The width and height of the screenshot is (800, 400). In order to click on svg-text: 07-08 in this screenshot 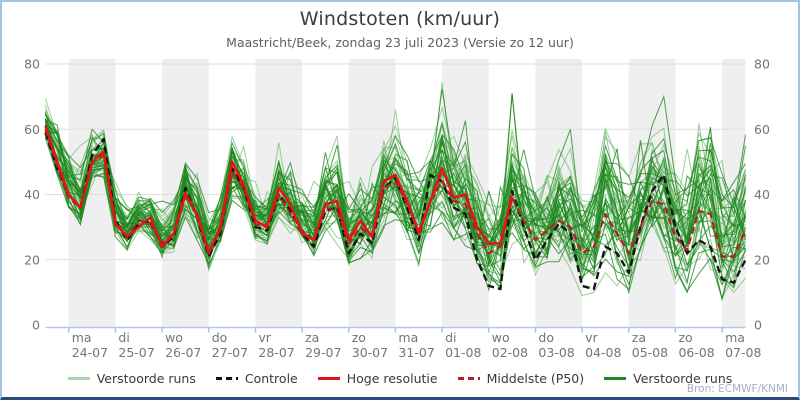, I will do `click(743, 352)`.